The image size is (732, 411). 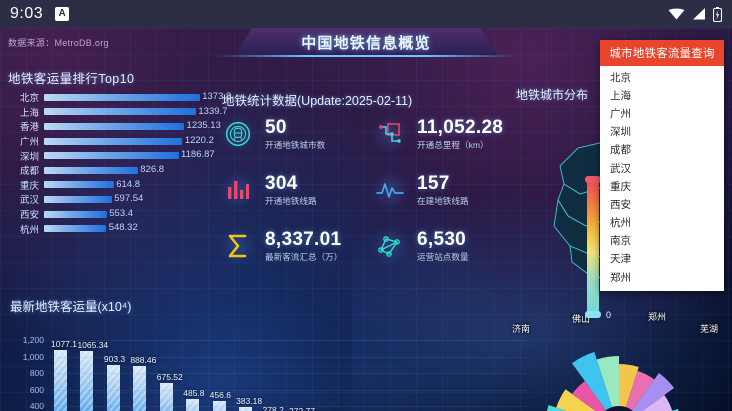 I want to click on stat-text: 50 开通地铁城市数, so click(x=295, y=134).